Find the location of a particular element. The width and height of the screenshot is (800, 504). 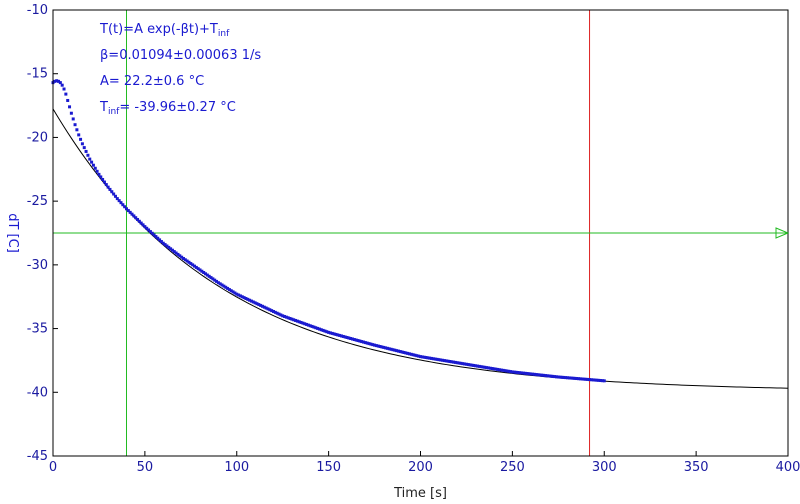

fit-amplitude: A= 22.2±0.6 °C is located at coordinates (152, 81).